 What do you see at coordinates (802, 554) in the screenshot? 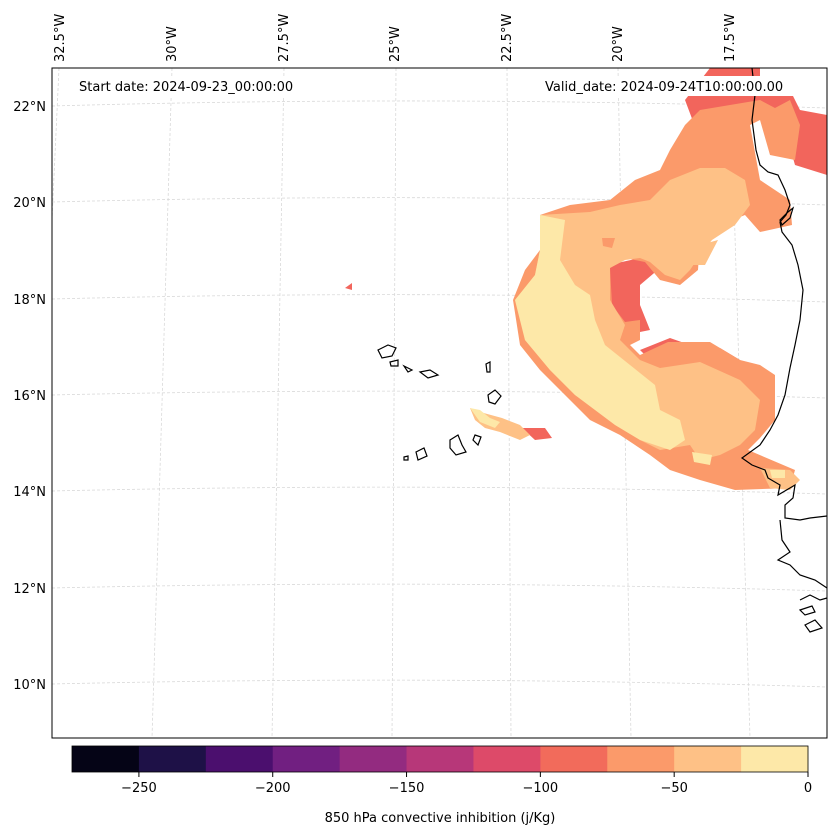
I see `coastline-guinea-bissau` at bounding box center [802, 554].